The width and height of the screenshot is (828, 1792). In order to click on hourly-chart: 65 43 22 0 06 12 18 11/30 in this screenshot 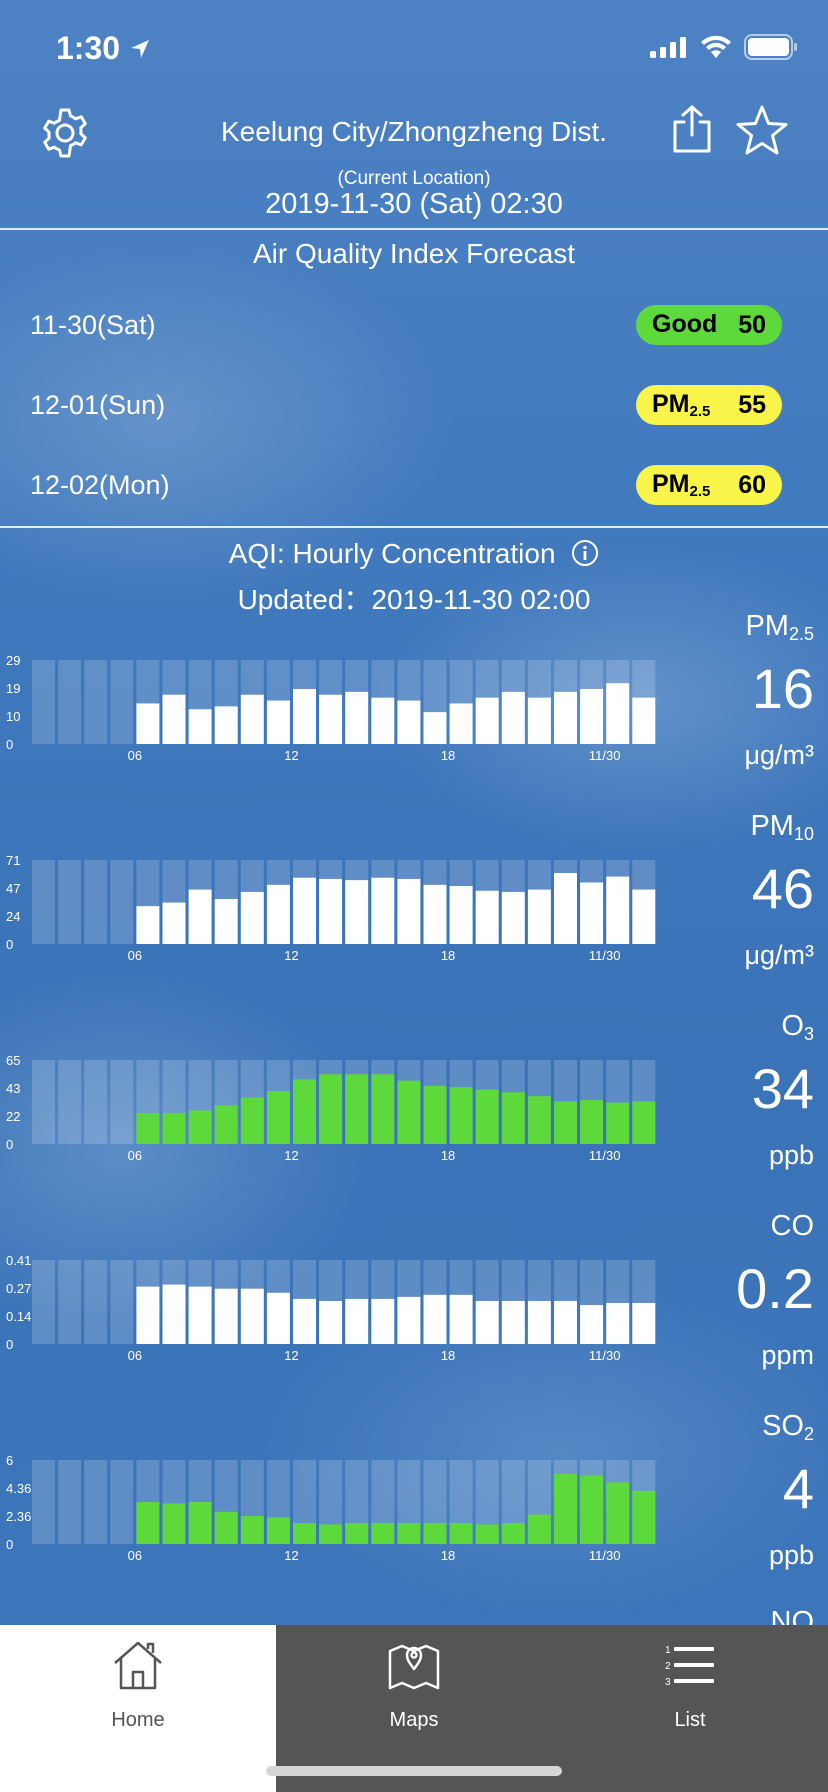, I will do `click(331, 1108)`.